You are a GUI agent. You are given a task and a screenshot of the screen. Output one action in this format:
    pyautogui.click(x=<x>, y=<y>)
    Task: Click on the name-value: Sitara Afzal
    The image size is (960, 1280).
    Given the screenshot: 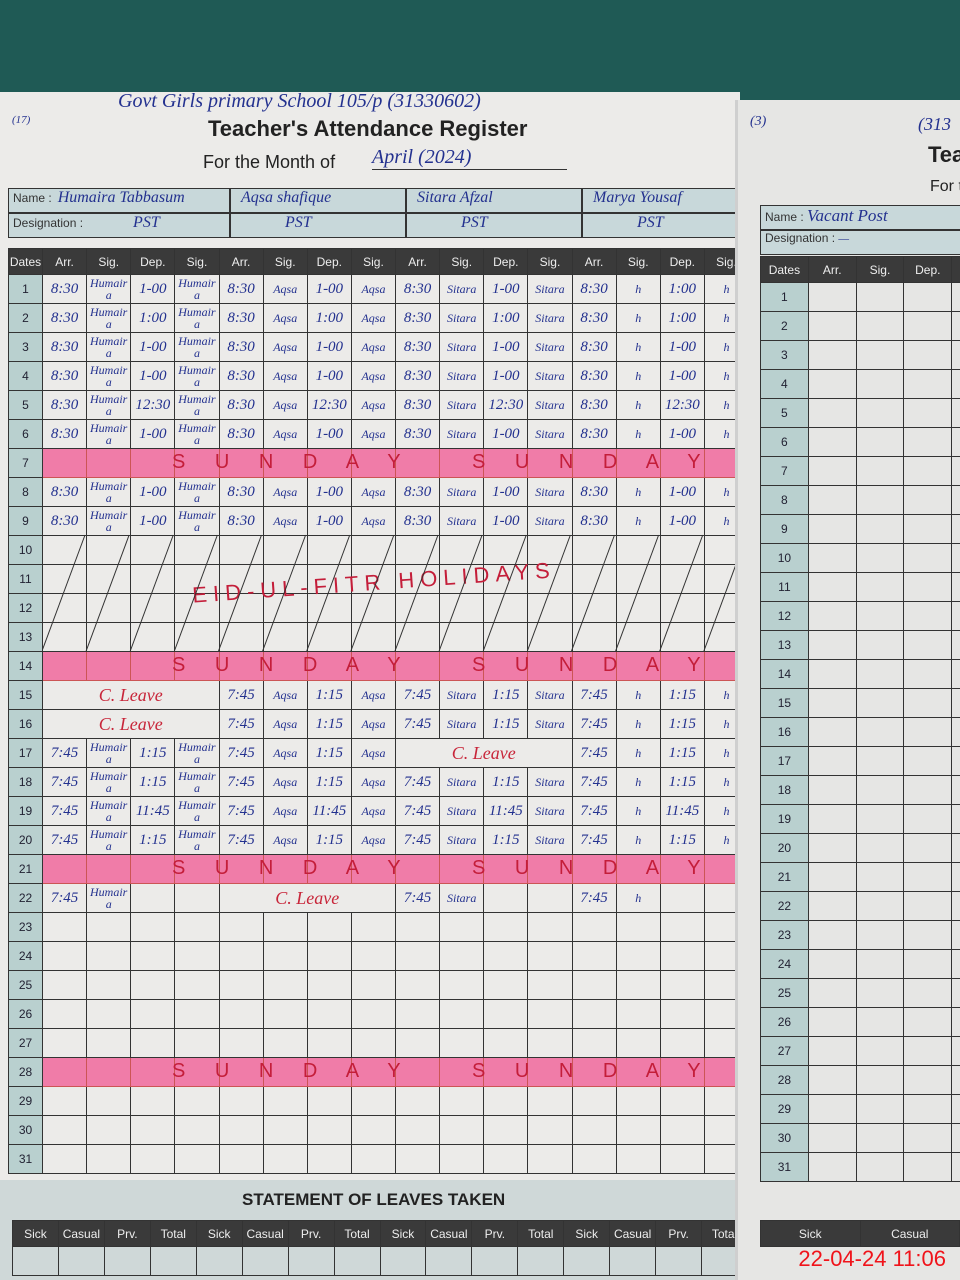 What is the action you would take?
    pyautogui.click(x=455, y=197)
    